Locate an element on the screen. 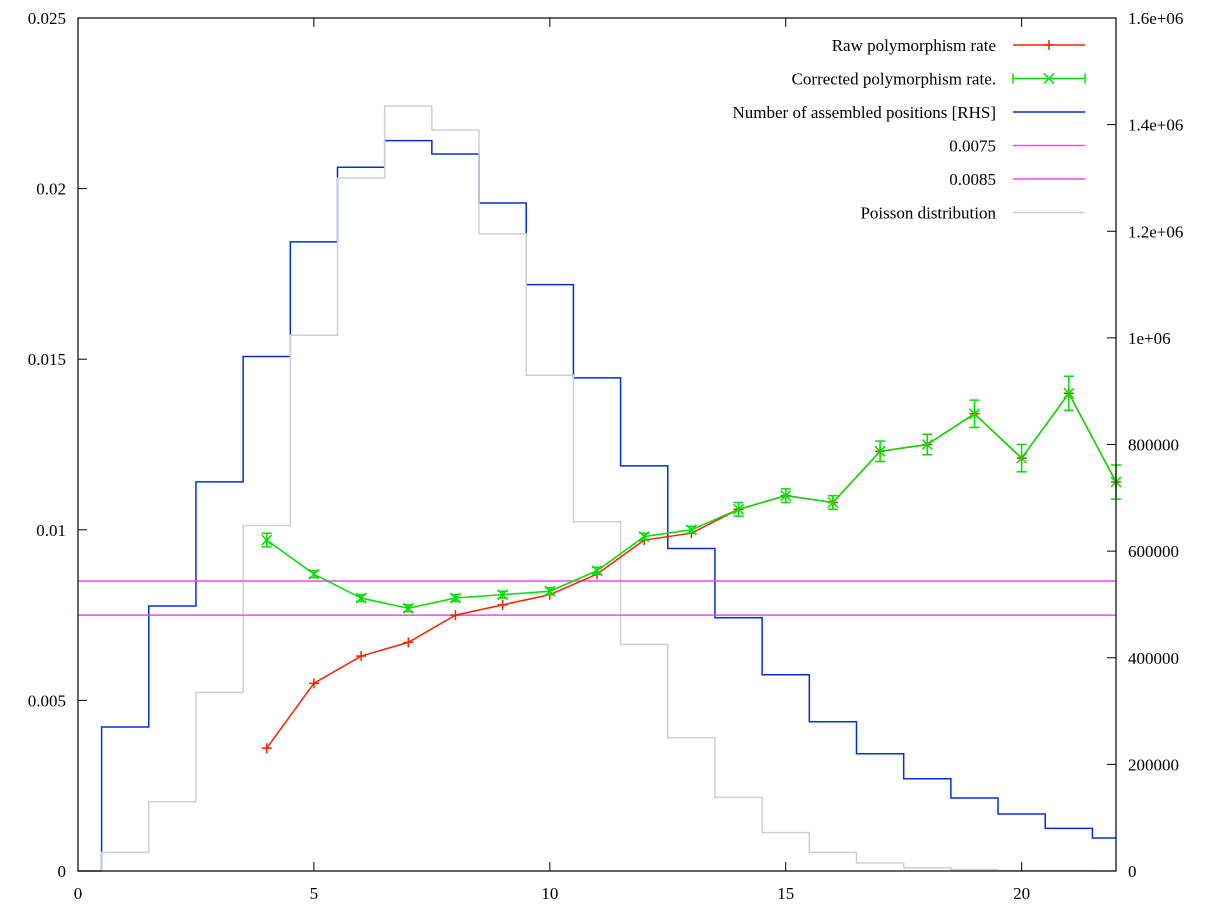 The width and height of the screenshot is (1222, 920). y-left-tick-label: 0.01 is located at coordinates (51, 530).